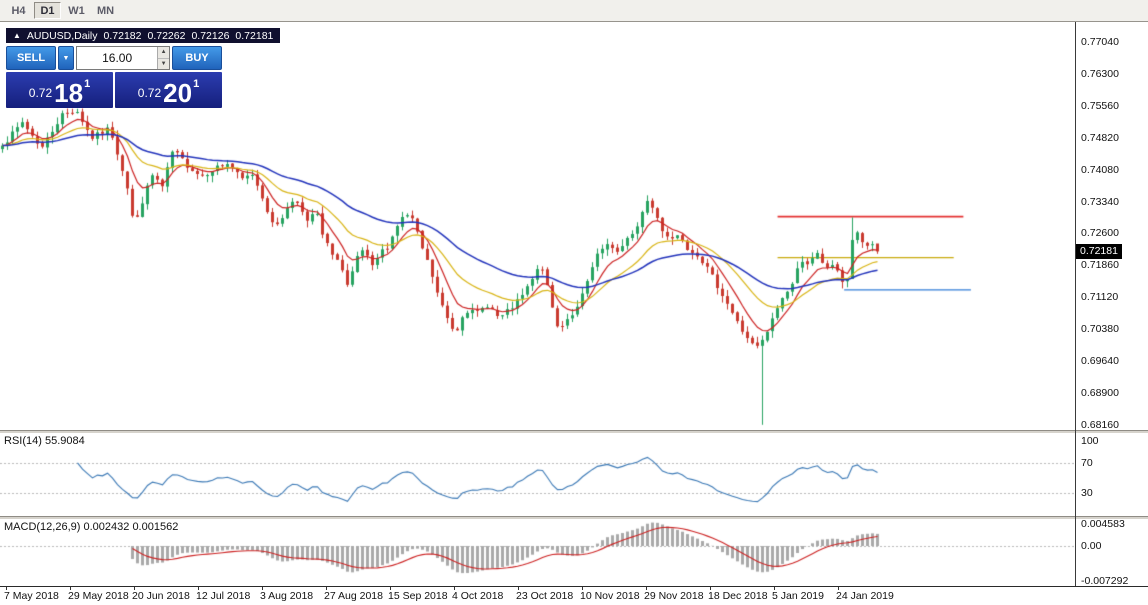 This screenshot has height=605, width=1148. What do you see at coordinates (1087, 463) in the screenshot?
I see `rsi-level-label: 70` at bounding box center [1087, 463].